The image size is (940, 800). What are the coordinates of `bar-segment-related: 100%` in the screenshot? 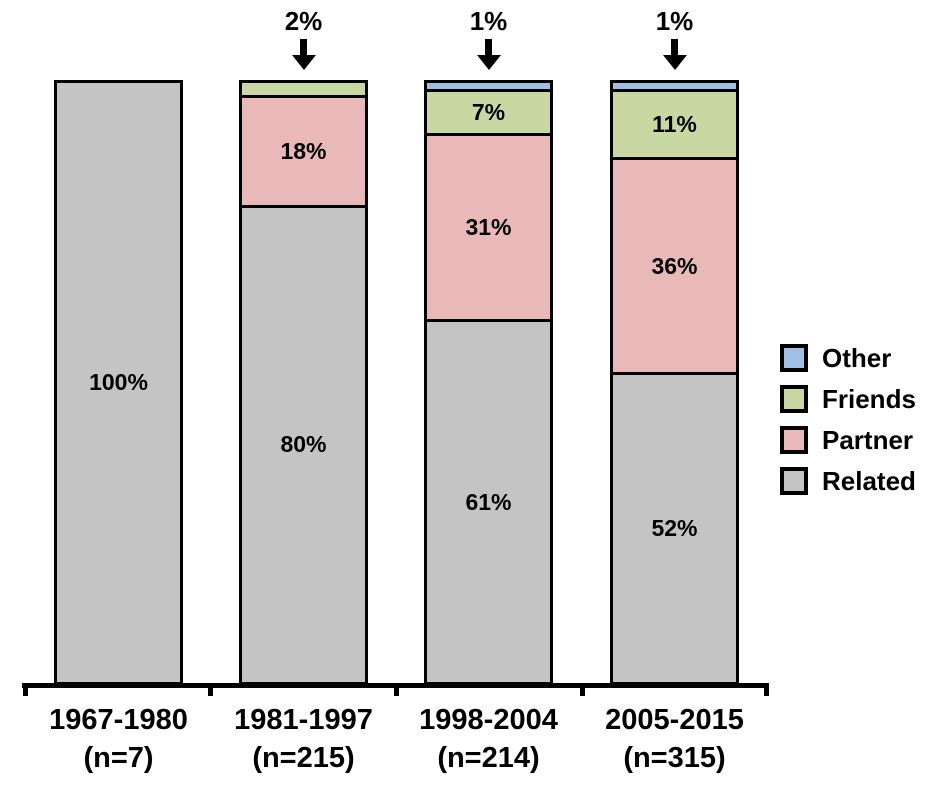 It's located at (118, 382).